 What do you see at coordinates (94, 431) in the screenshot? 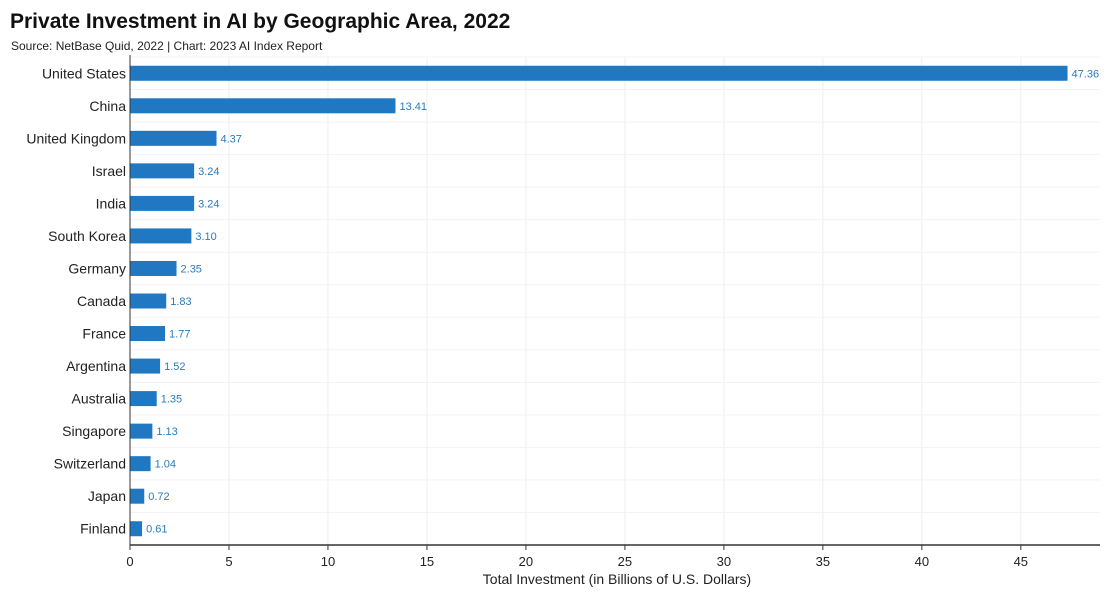
I see `category-label: Singapore` at bounding box center [94, 431].